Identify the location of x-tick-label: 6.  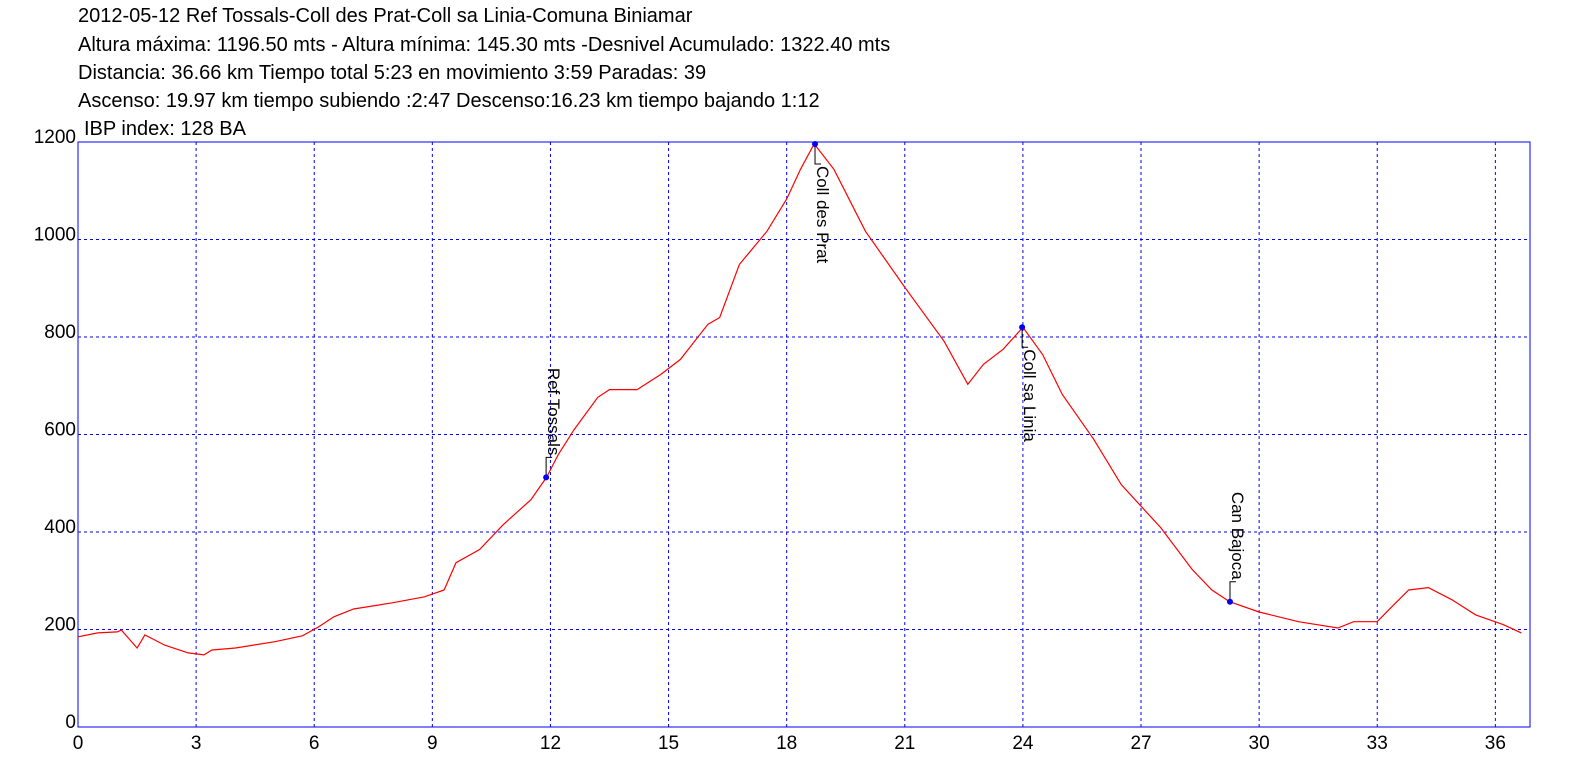
(314, 743).